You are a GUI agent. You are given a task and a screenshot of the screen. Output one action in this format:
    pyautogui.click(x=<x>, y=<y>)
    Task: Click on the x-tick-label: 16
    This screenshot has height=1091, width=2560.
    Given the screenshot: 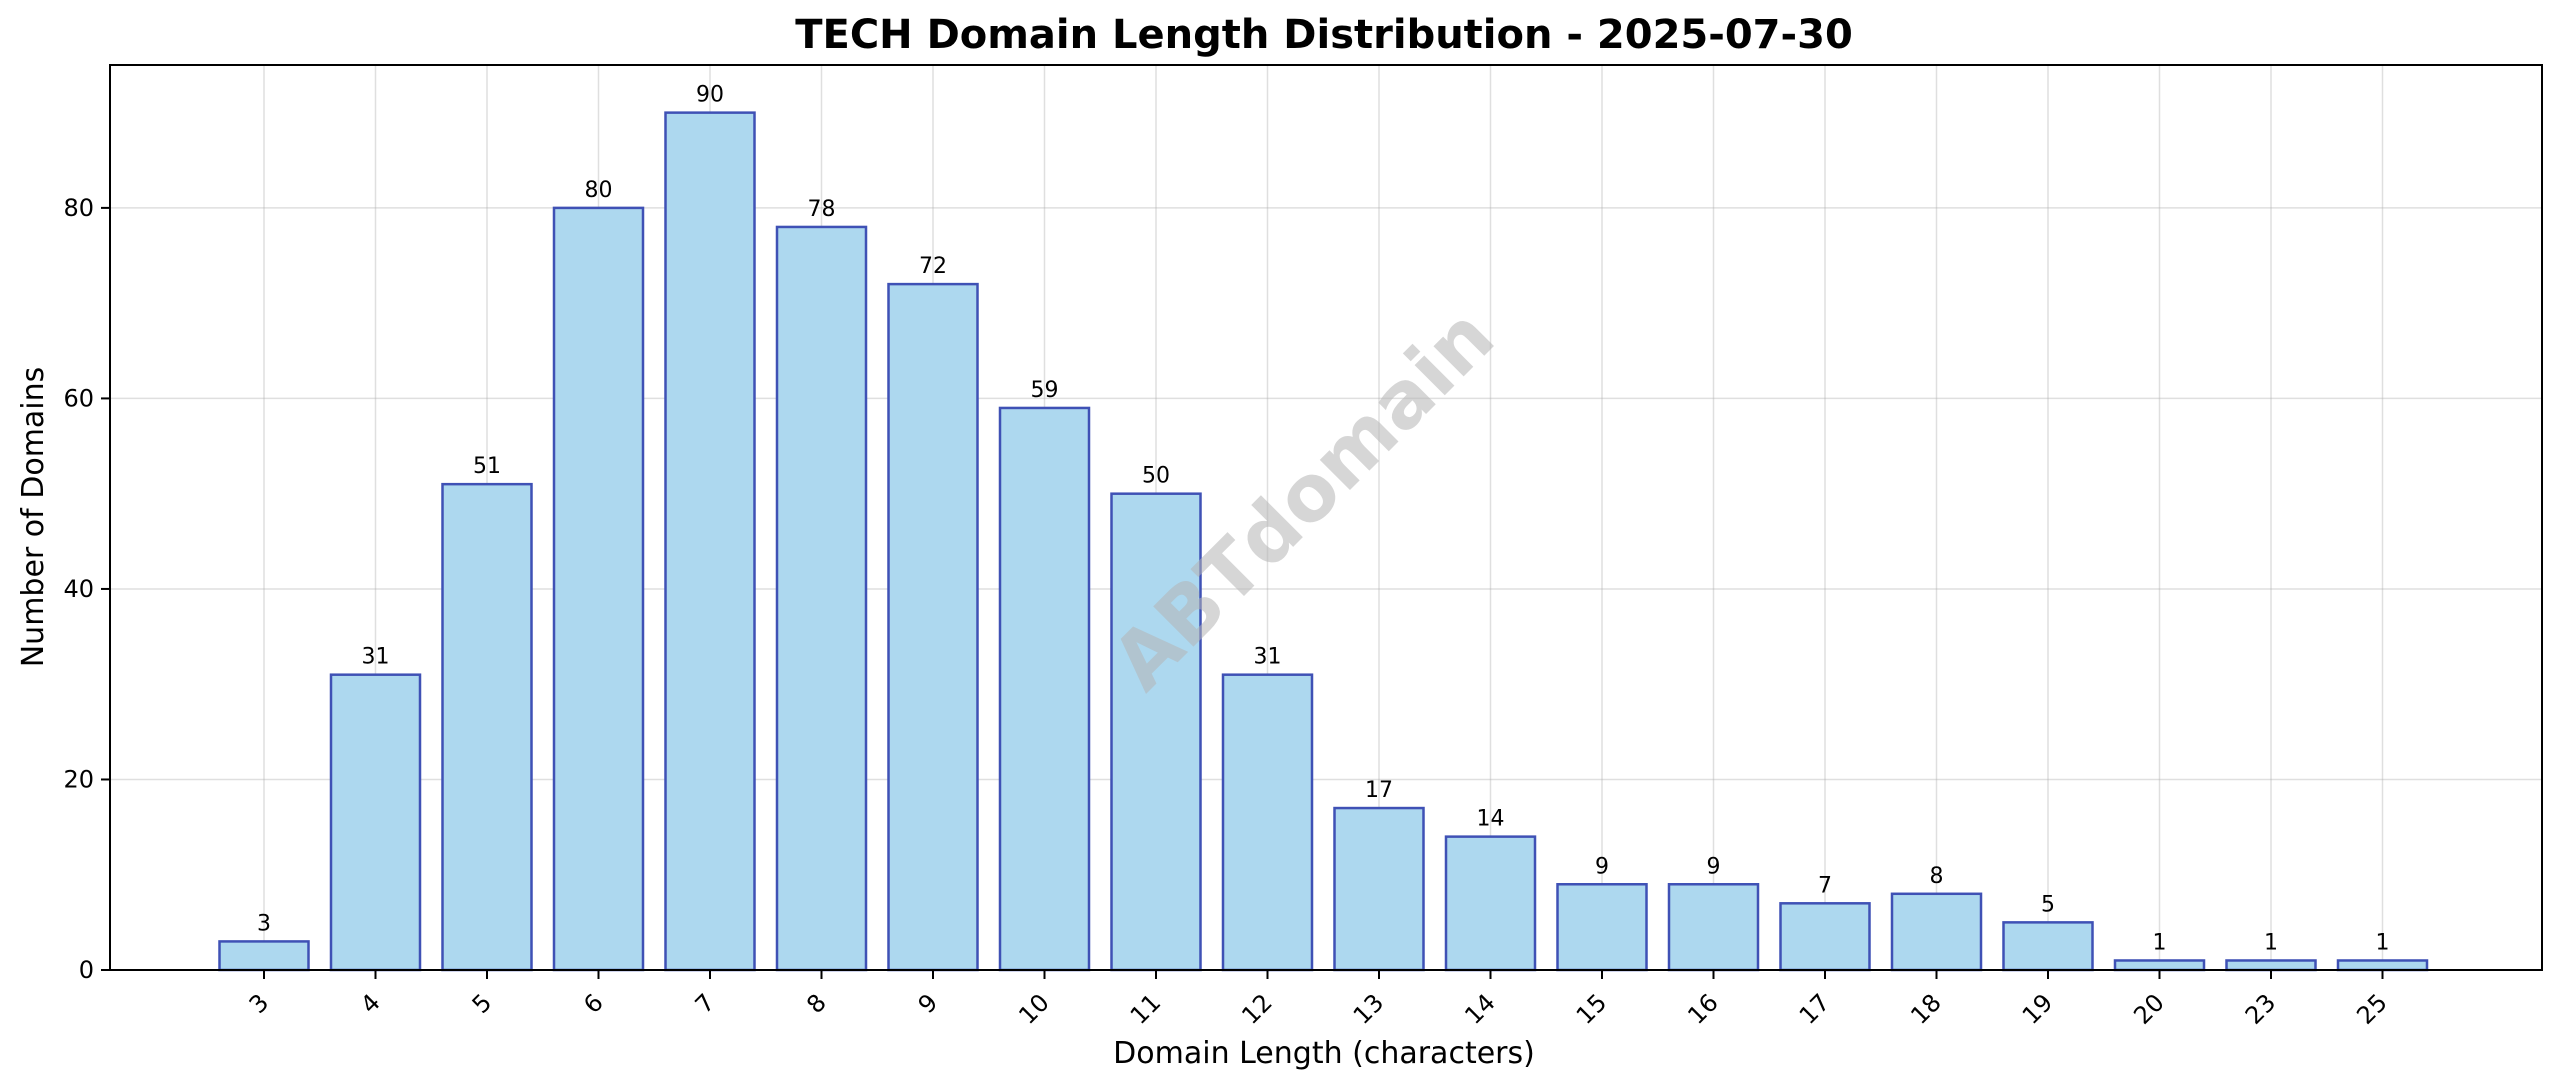 What is the action you would take?
    pyautogui.click(x=1702, y=1008)
    